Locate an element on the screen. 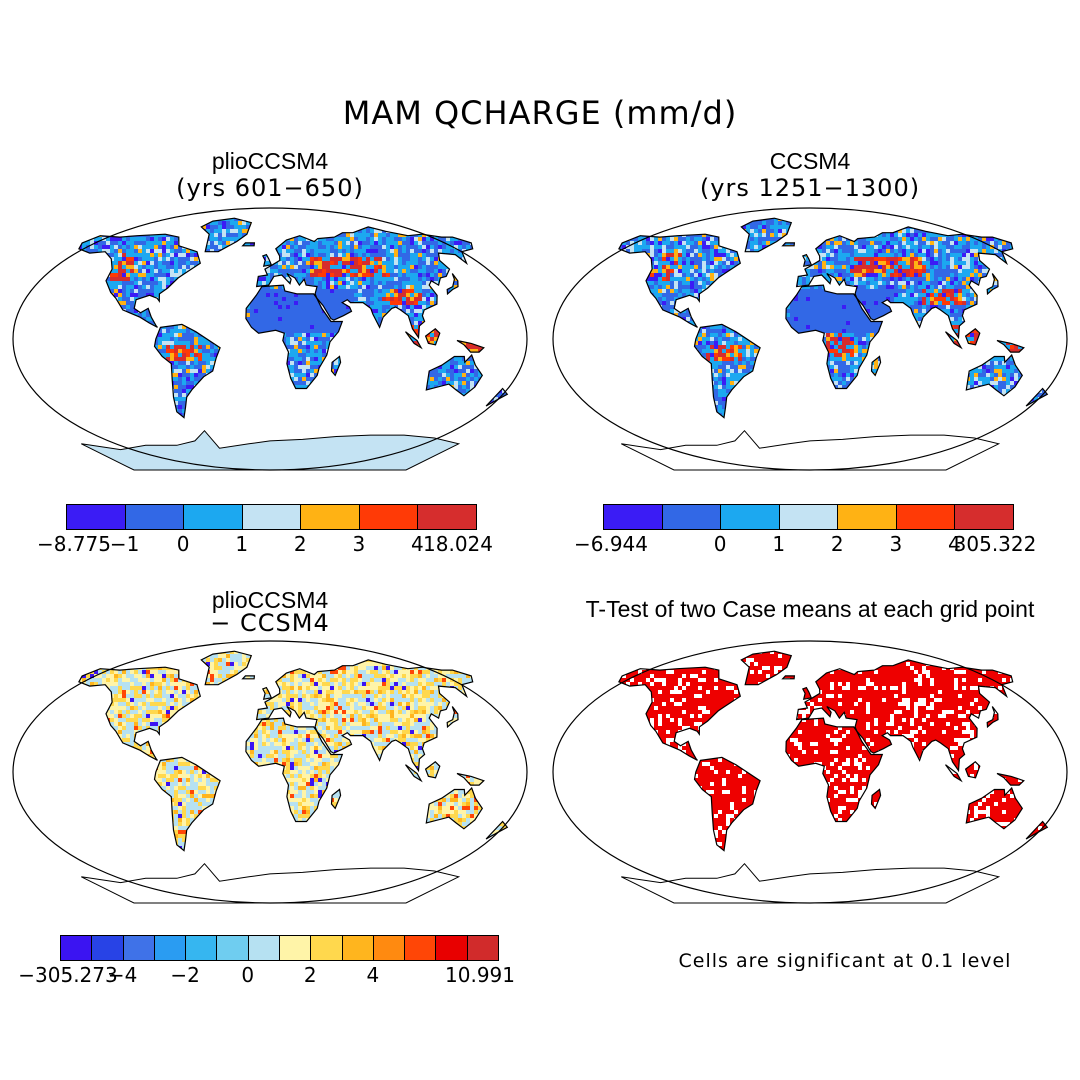 The height and width of the screenshot is (1080, 1080). significance-note: Cells are significant at 0.1 level is located at coordinates (845, 961).